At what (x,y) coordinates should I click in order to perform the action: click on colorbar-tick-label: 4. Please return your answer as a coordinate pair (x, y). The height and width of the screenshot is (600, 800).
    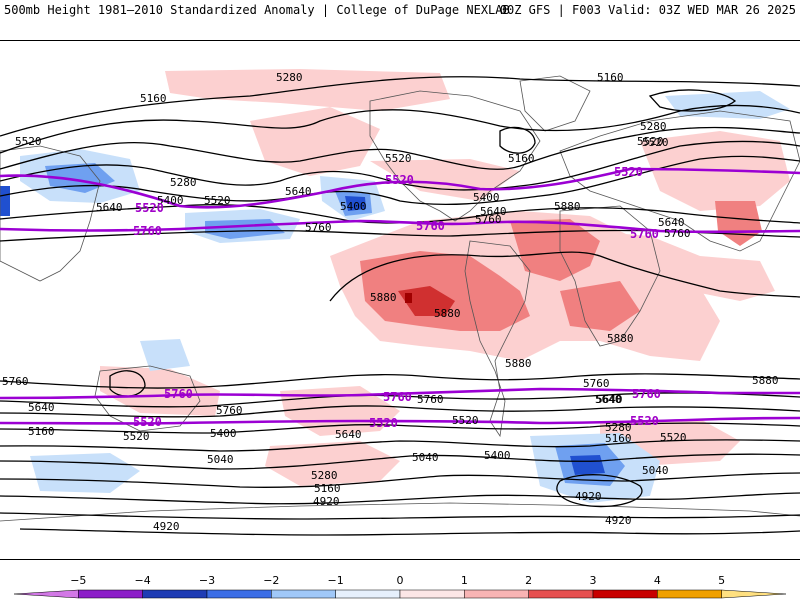
    Looking at the image, I should click on (657, 580).